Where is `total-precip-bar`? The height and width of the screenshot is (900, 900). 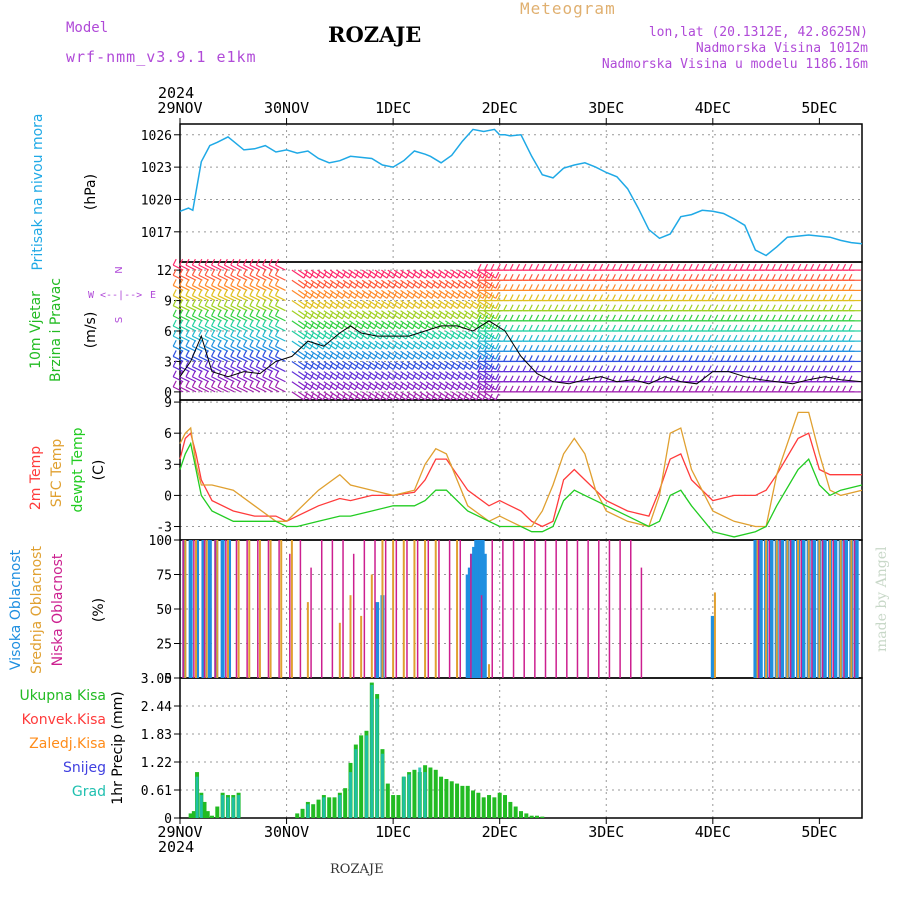
total-precip-bar is located at coordinates (414, 793).